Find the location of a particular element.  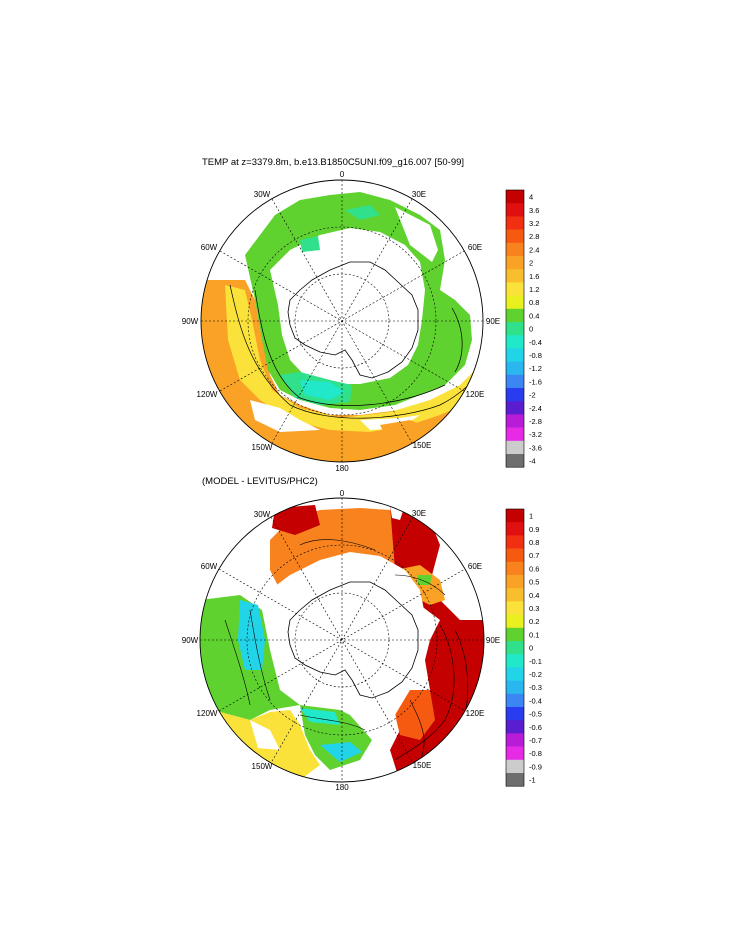

colorbar-label: -0.4 is located at coordinates (535, 700).